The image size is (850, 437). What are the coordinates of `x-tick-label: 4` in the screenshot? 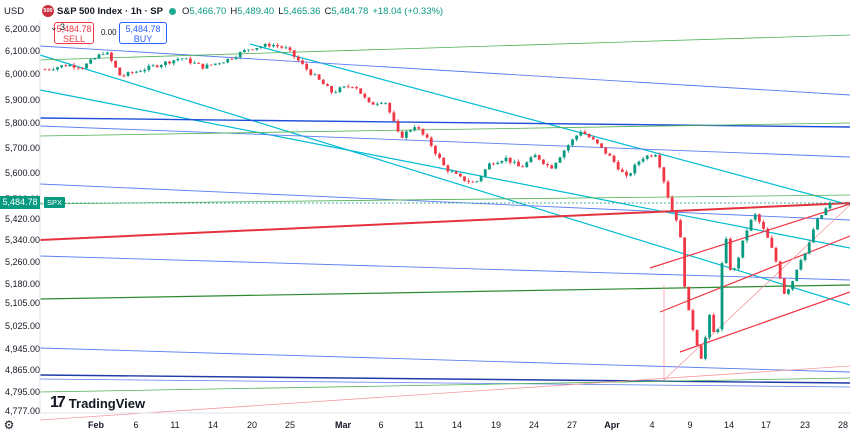 It's located at (651, 425).